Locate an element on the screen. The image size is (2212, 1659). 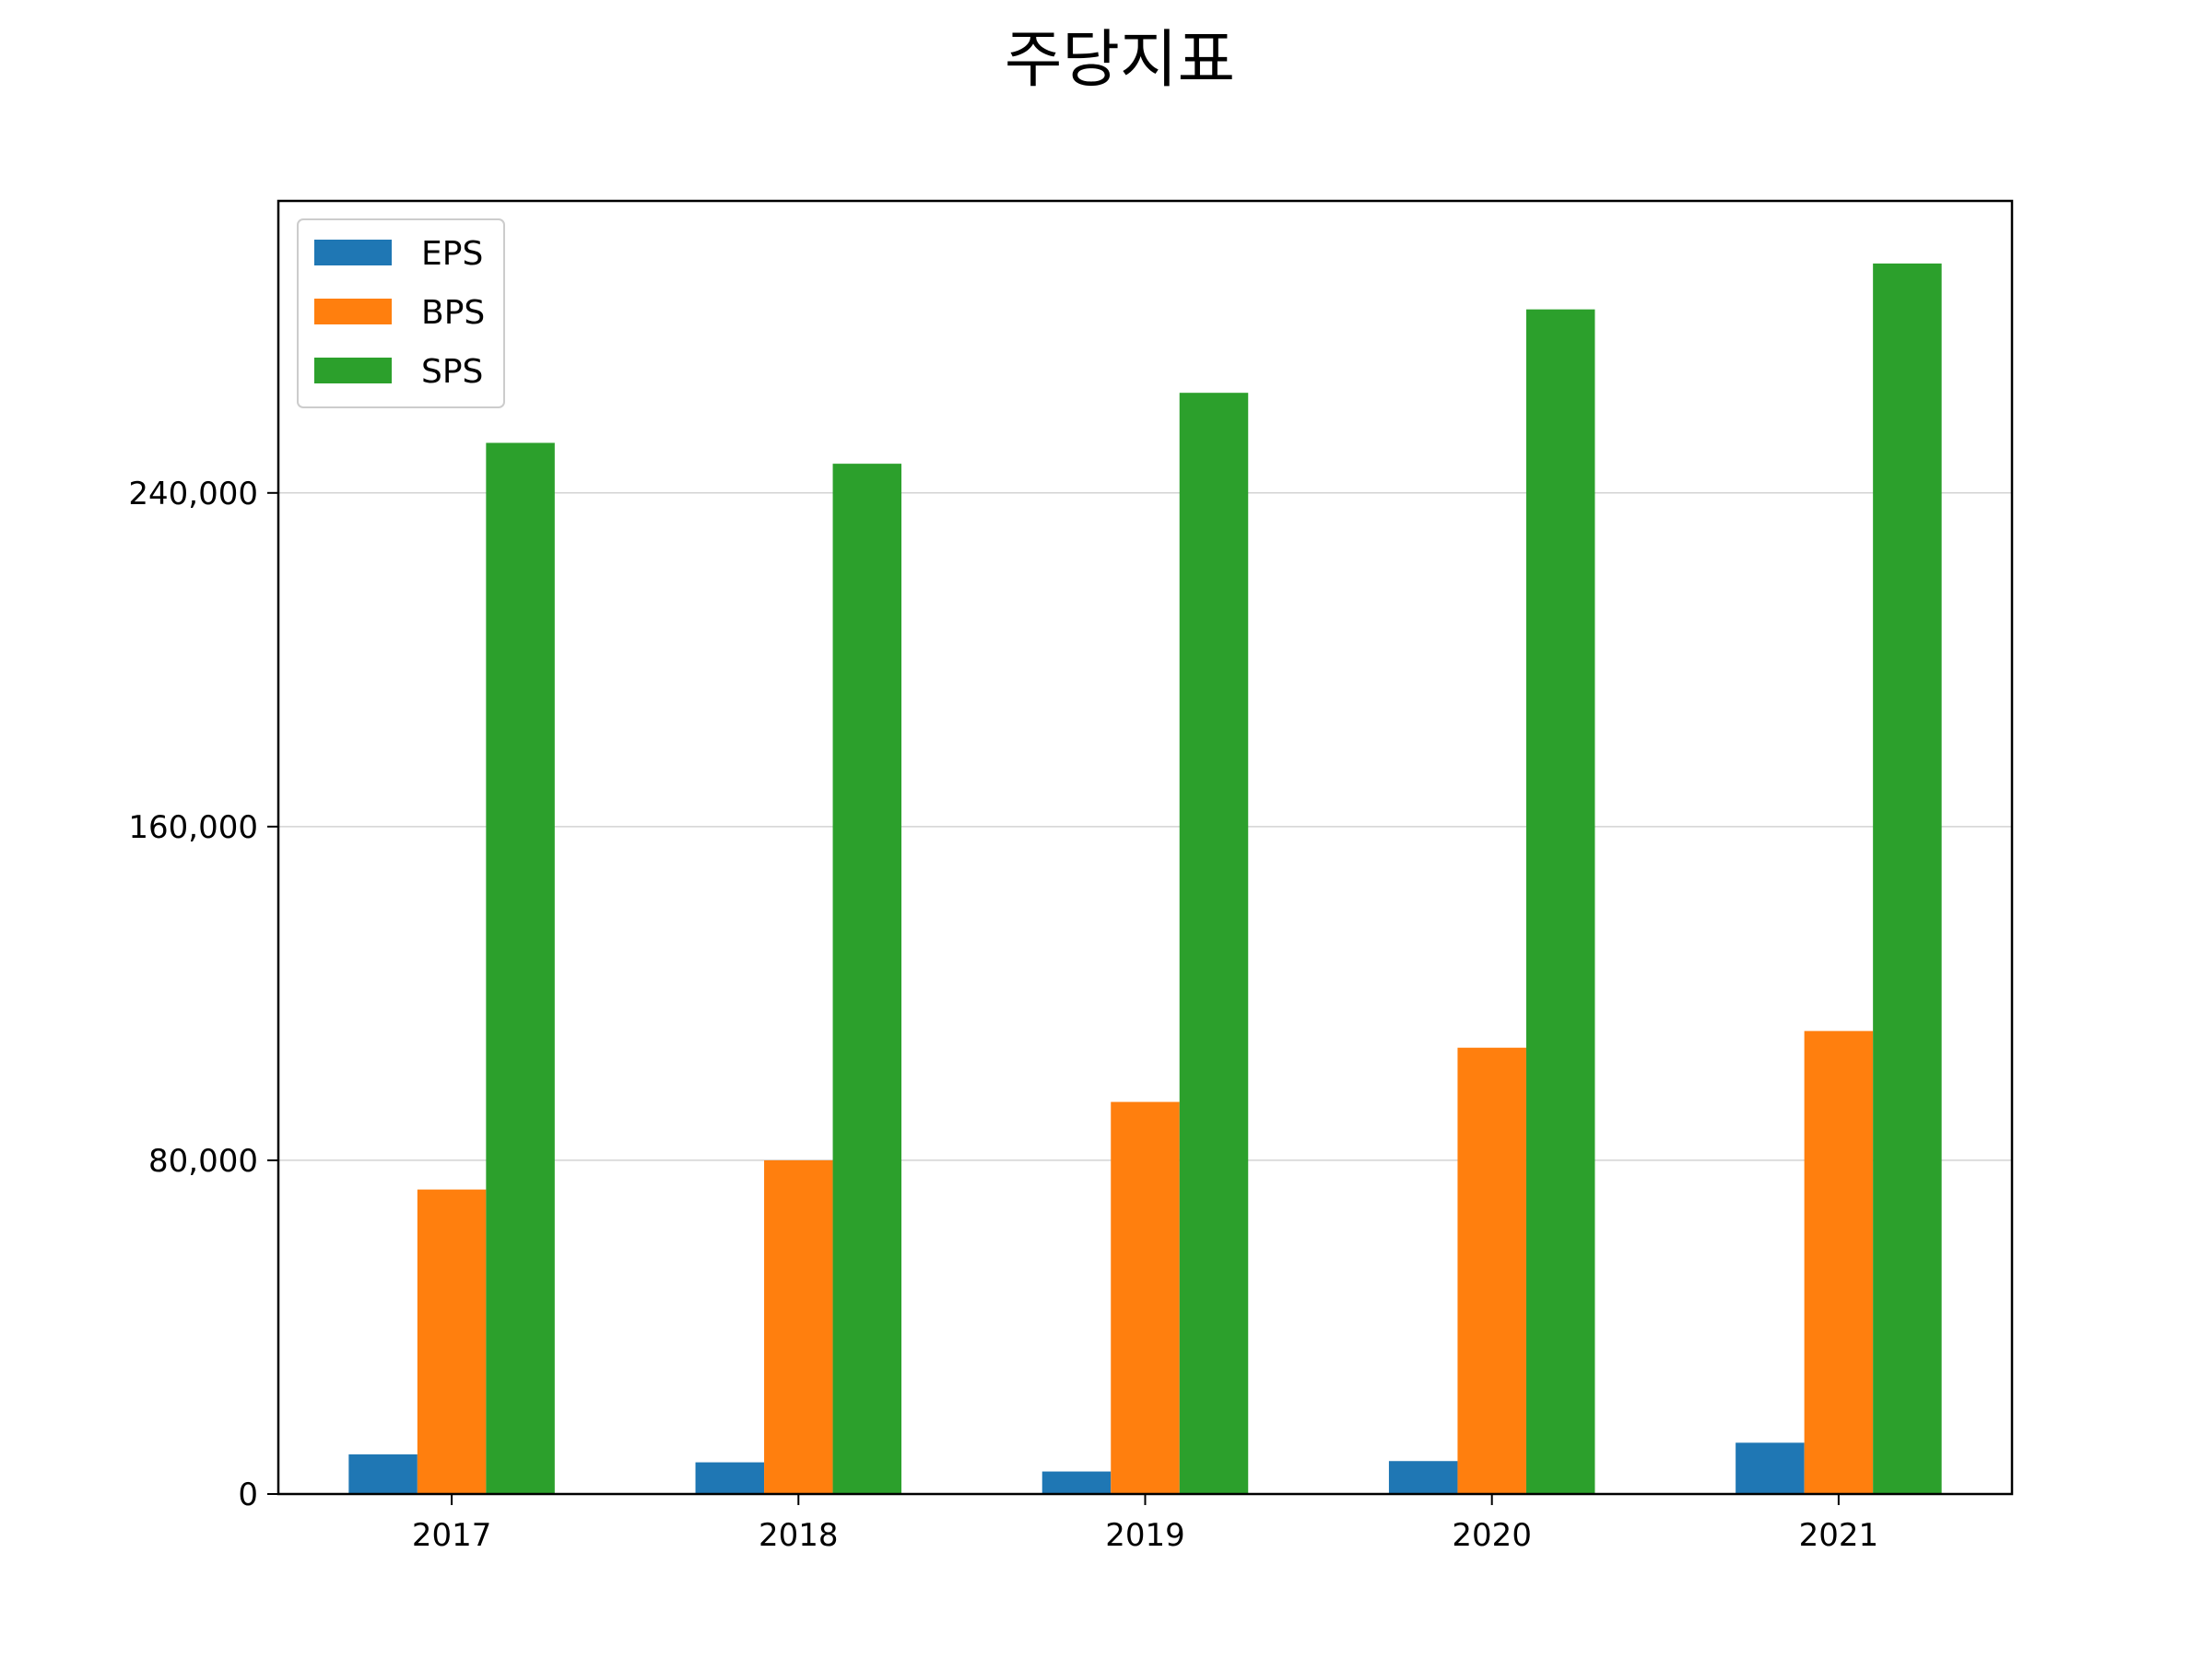
legend-label-sps: SPS is located at coordinates (452, 372).